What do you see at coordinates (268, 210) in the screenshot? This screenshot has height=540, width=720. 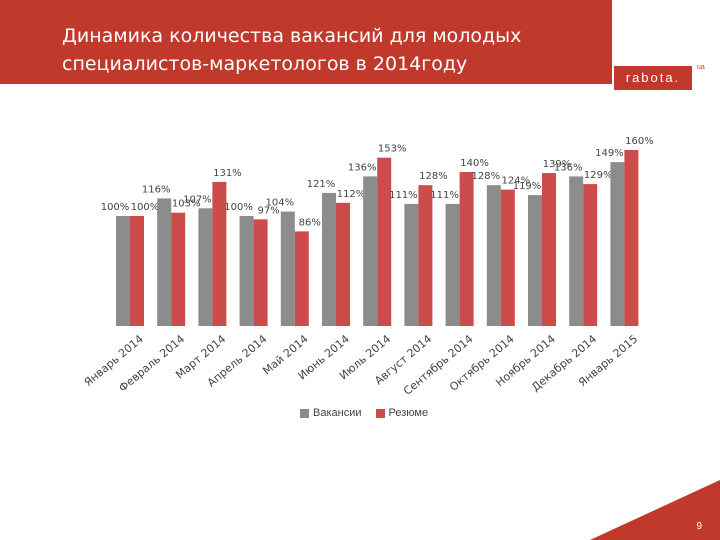 I see `data-label-resumes-3: 97%` at bounding box center [268, 210].